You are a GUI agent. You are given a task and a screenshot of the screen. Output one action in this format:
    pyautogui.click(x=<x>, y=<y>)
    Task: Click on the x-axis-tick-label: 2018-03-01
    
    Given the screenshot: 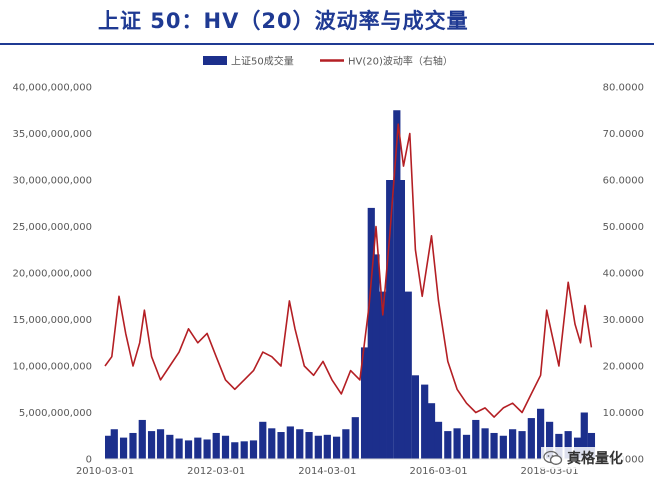 What is the action you would take?
    pyautogui.click(x=550, y=471)
    